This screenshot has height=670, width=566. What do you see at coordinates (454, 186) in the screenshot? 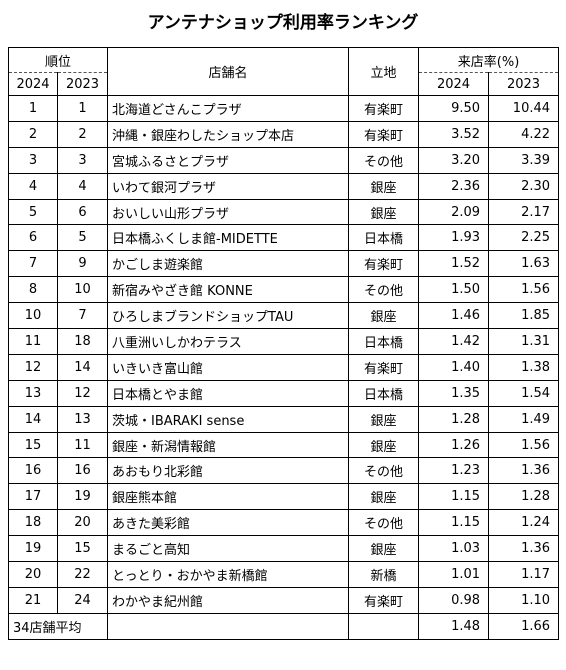
I see `rate-2024-cell: 2.36` at bounding box center [454, 186].